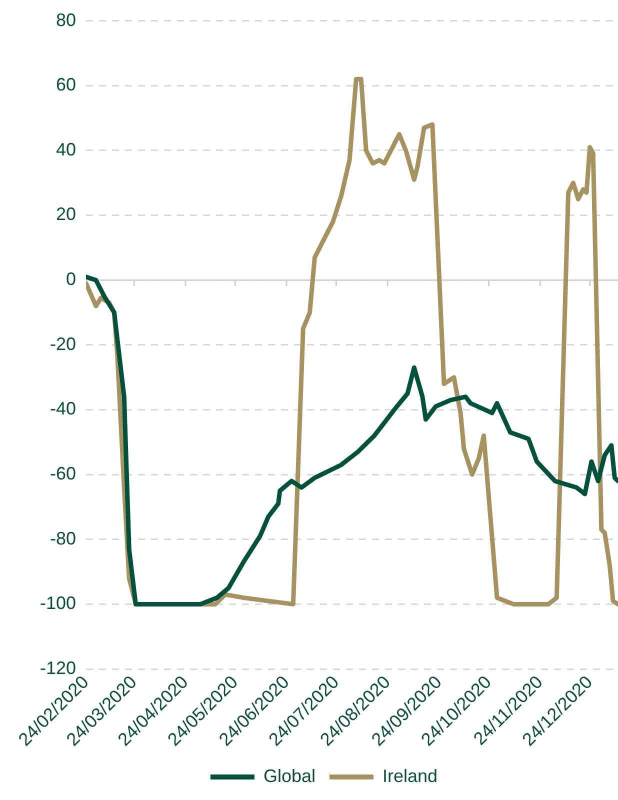  Describe the element at coordinates (410, 776) in the screenshot. I see `legend-label: Ireland` at that location.